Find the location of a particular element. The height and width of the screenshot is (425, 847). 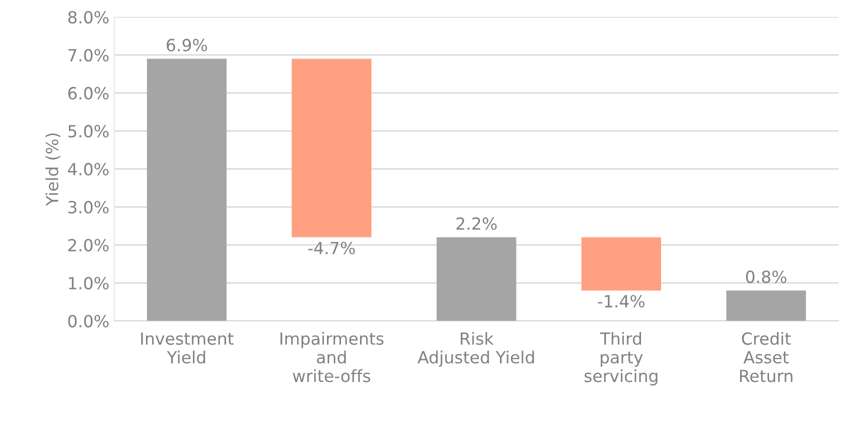

y-tick-label: 1.0% is located at coordinates (88, 283).